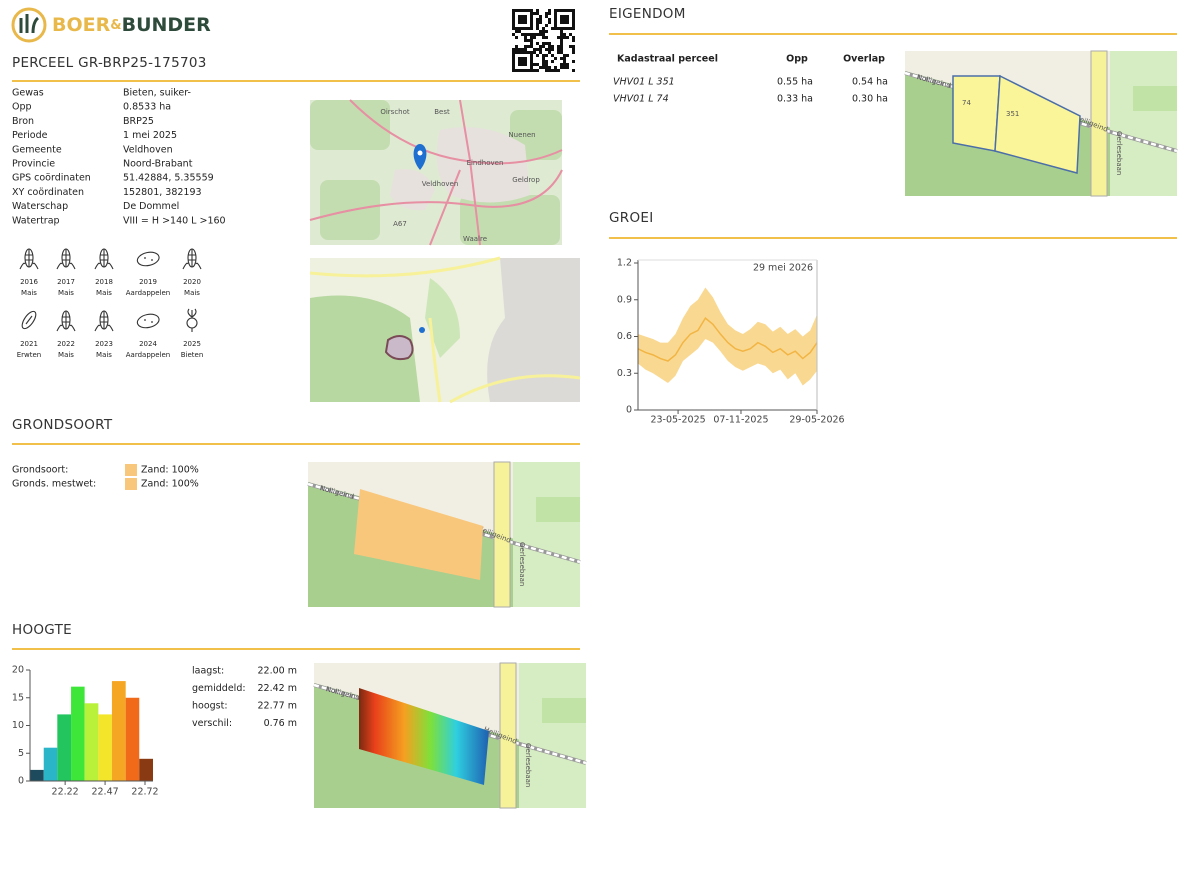  Describe the element at coordinates (816, 420) in the screenshot. I see `x-tick-label: 29-05-2026` at that location.